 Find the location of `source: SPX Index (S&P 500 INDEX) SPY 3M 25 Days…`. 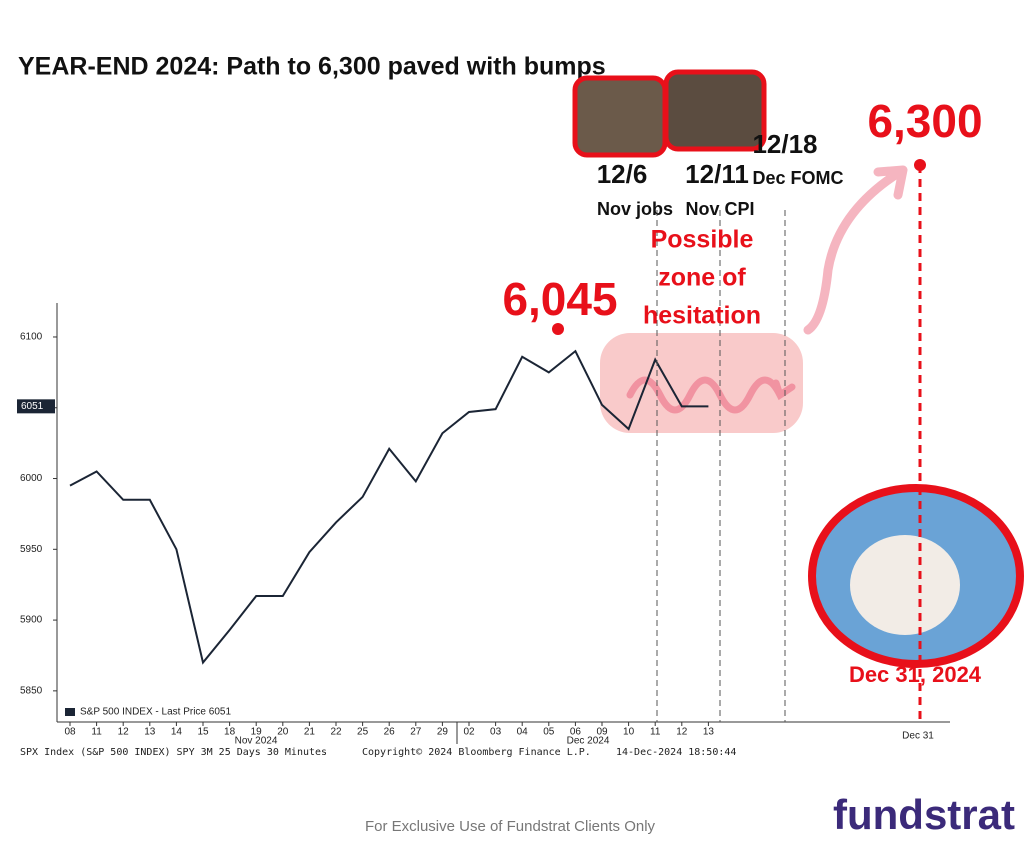

source: SPX Index (S&P 500 INDEX) SPY 3M 25 Days… is located at coordinates (173, 752).